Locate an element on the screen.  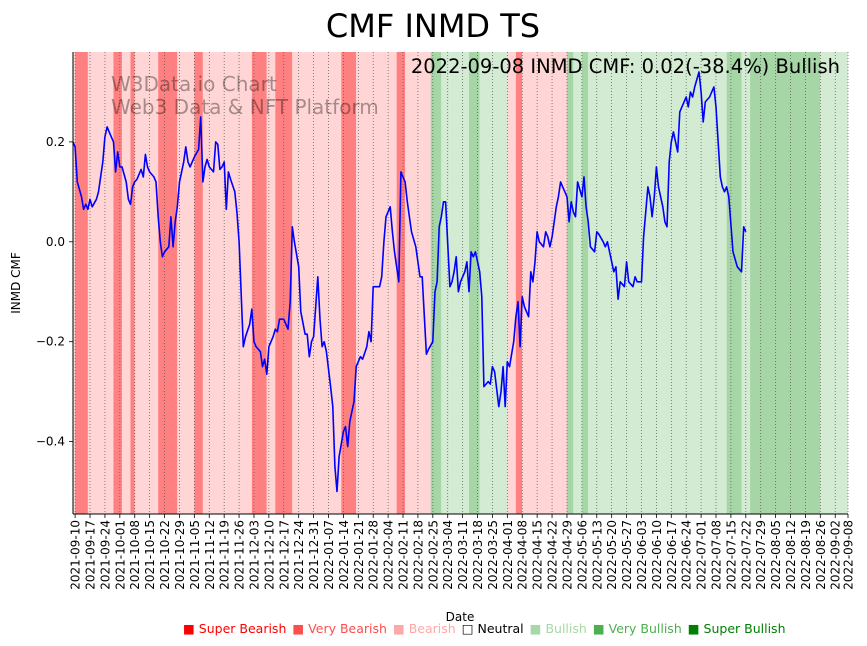
x-tick-label: 2022-07-08 is located at coordinates (716, 555).